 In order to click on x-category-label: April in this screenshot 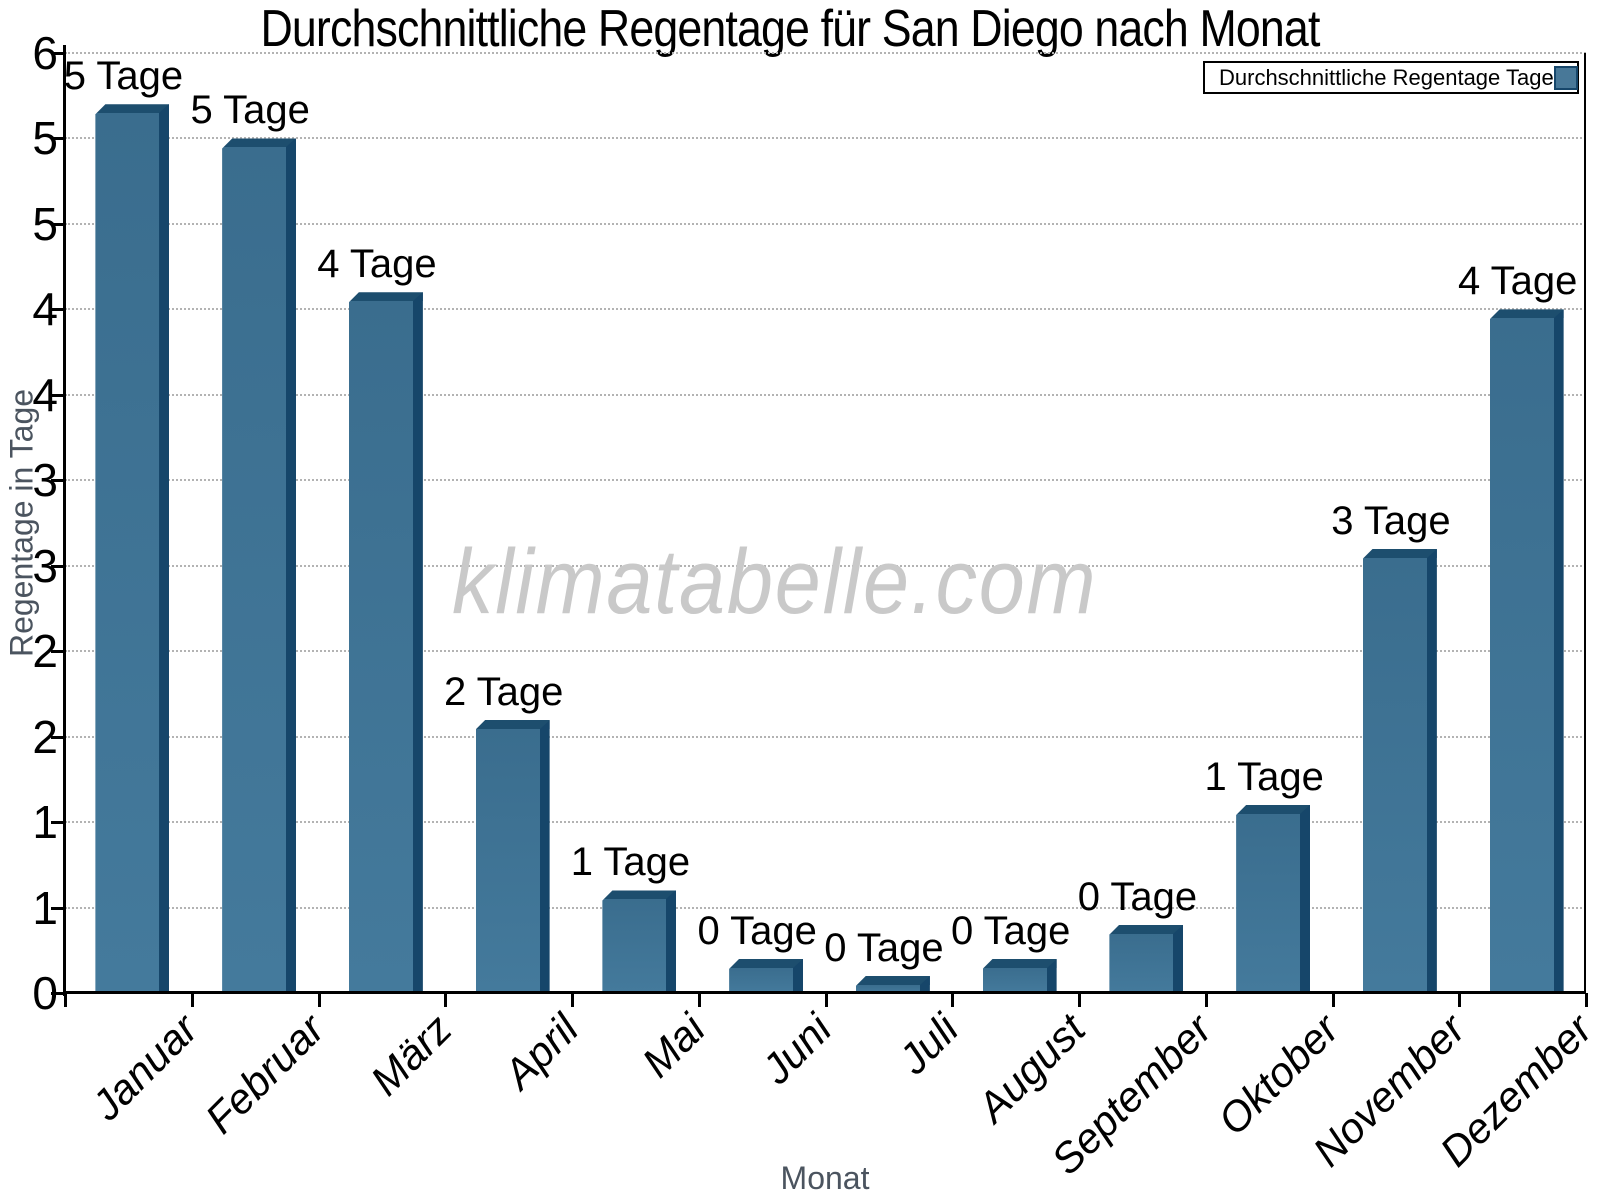, I will do `click(540, 1051)`.